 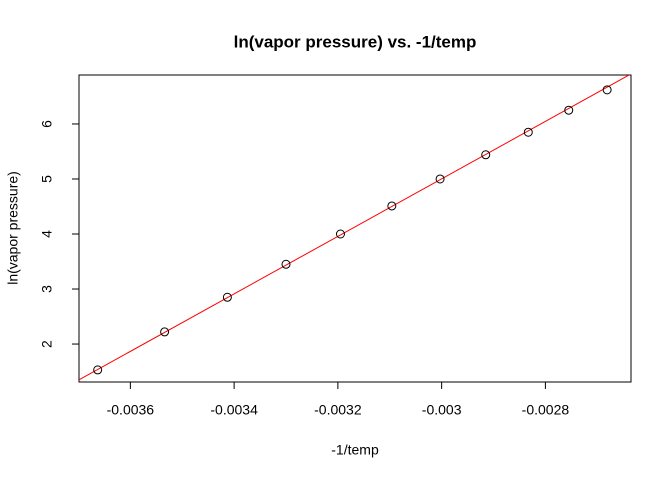 I want to click on chart-title: ln(vapor pressure) vs. -1/temp, so click(x=355, y=41).